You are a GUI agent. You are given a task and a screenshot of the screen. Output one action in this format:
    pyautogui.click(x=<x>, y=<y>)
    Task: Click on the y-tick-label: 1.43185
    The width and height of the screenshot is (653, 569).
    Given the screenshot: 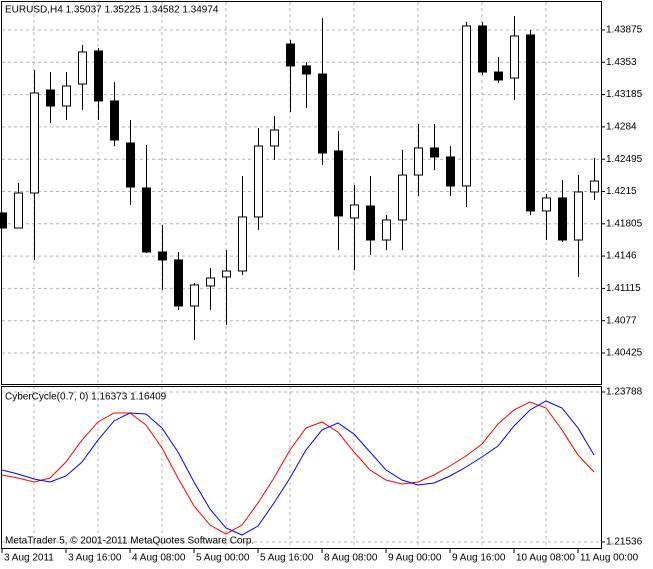 What is the action you would take?
    pyautogui.click(x=624, y=94)
    